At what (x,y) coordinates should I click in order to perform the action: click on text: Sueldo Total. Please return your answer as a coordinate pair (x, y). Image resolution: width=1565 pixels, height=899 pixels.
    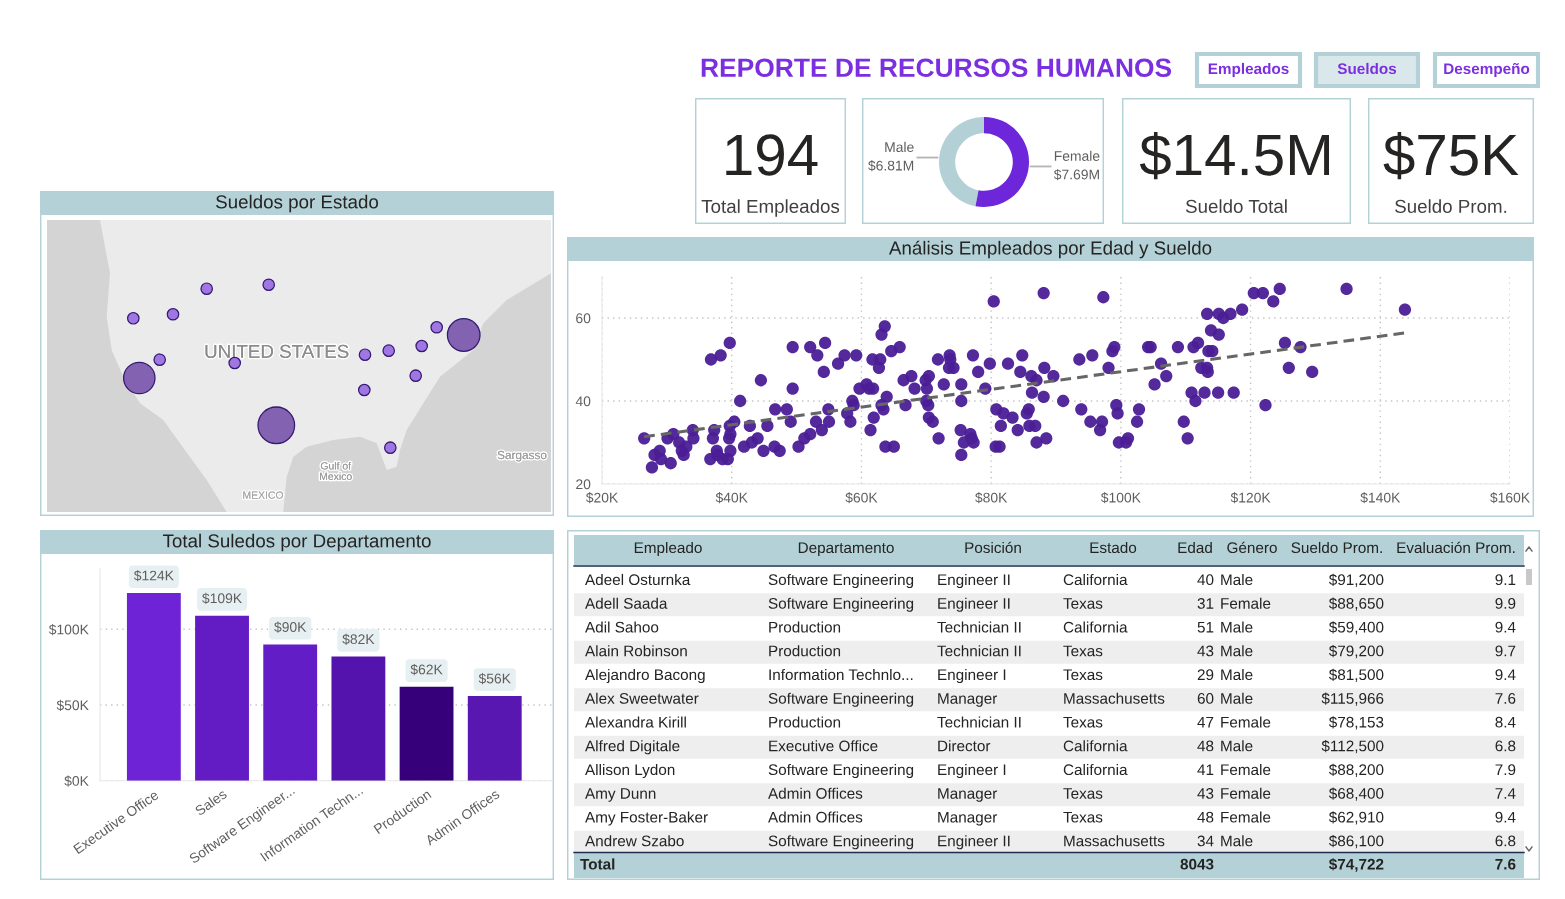
    Looking at the image, I should click on (1236, 206).